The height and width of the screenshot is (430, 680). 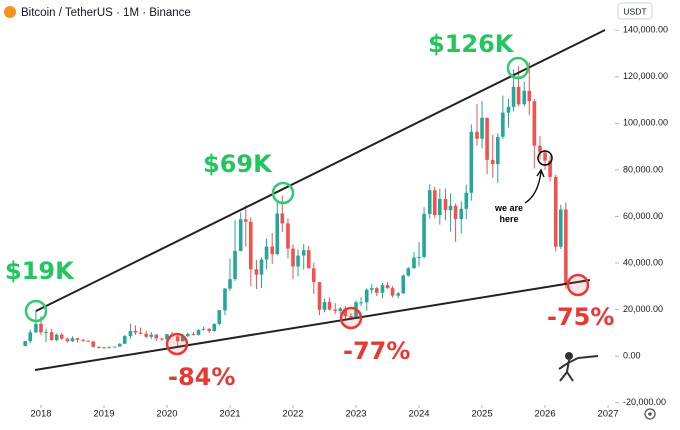 What do you see at coordinates (238, 164) in the screenshot?
I see `annotation: $69K` at bounding box center [238, 164].